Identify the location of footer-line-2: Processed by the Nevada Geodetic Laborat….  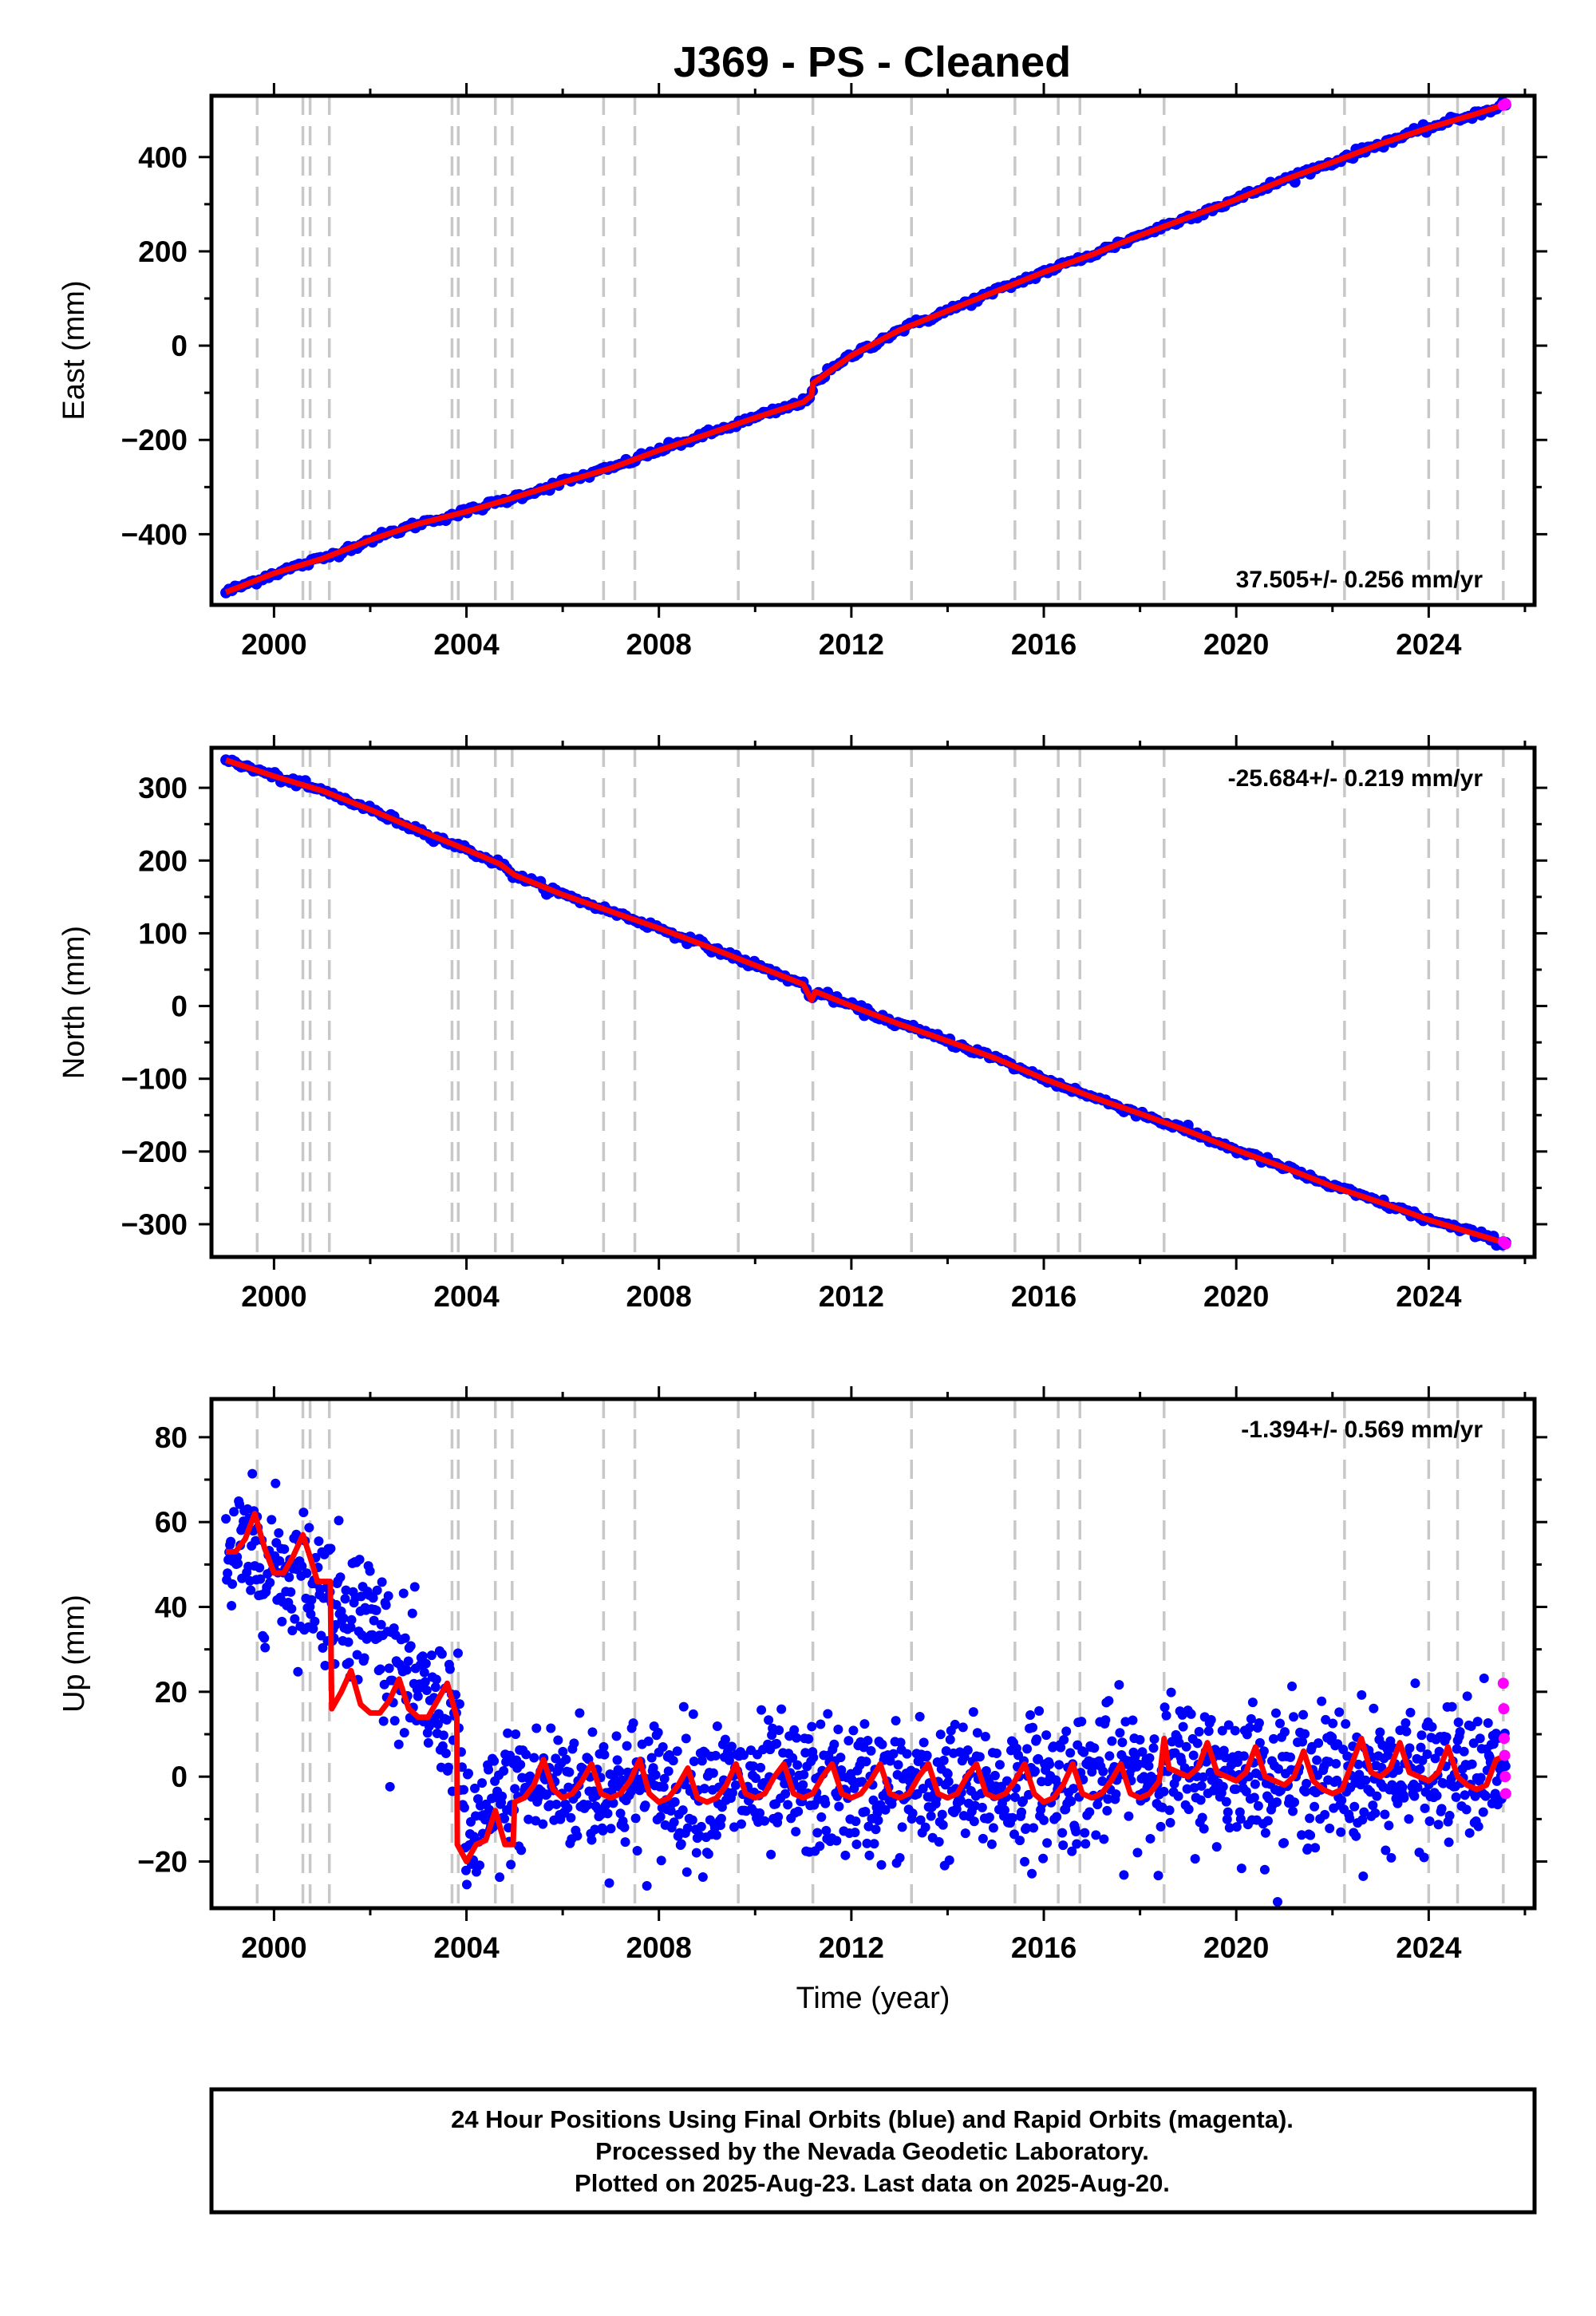
(872, 2151).